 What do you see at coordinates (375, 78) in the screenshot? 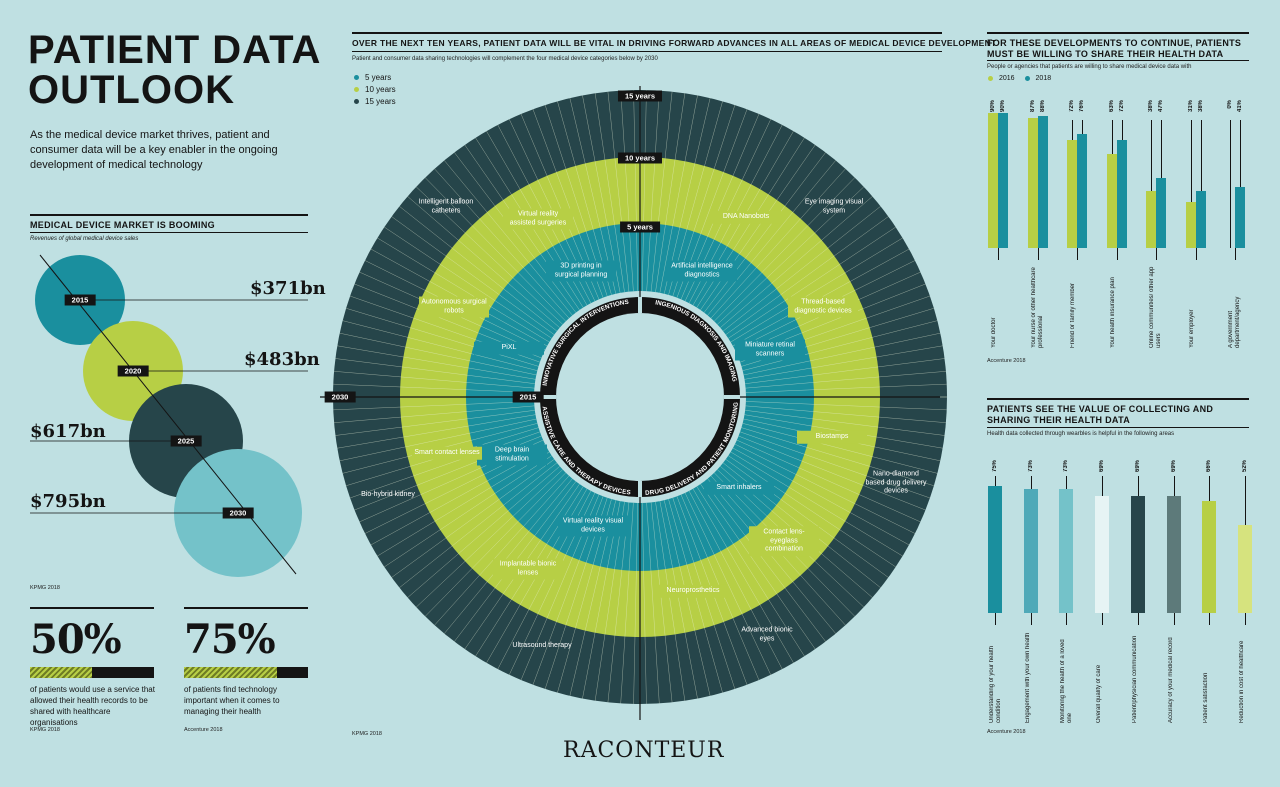
I see `legend-5y: 5 years` at bounding box center [375, 78].